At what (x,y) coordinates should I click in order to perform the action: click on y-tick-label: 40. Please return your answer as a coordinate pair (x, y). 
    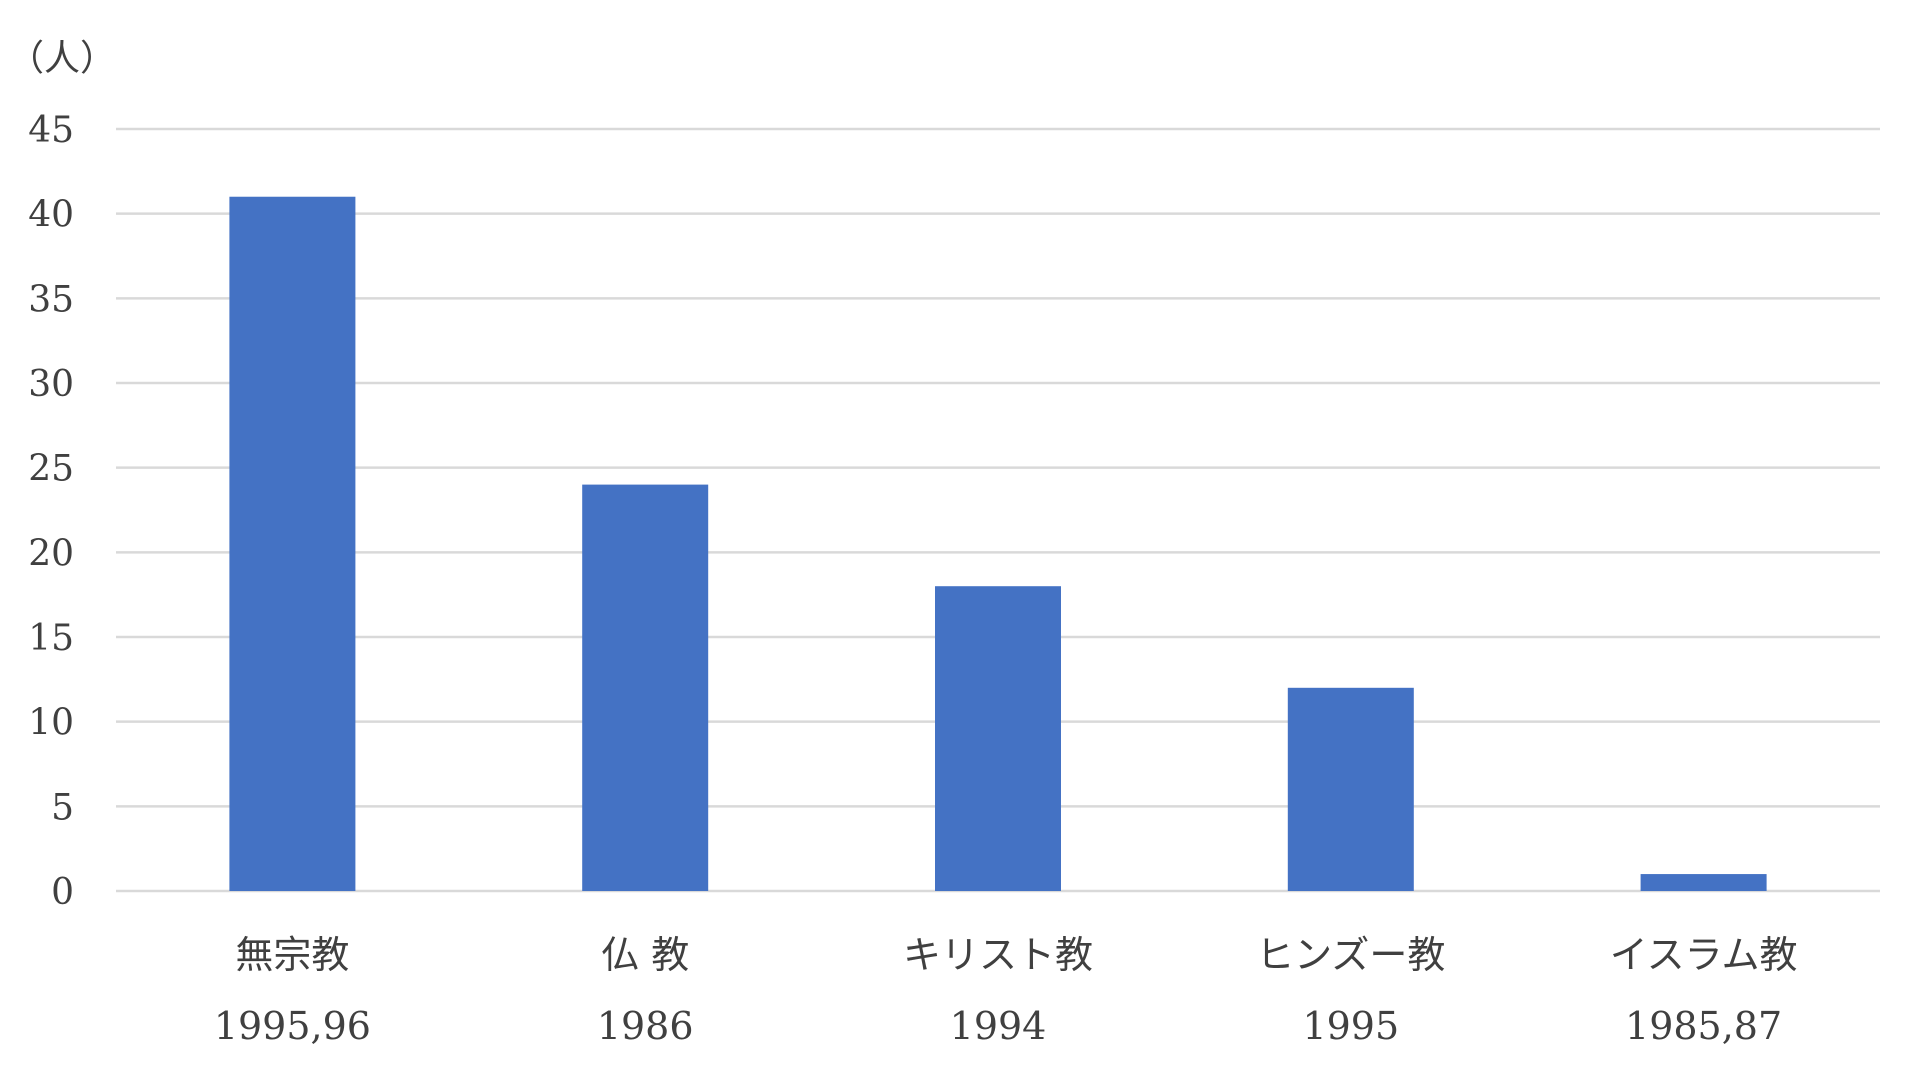
    Looking at the image, I should click on (51, 215).